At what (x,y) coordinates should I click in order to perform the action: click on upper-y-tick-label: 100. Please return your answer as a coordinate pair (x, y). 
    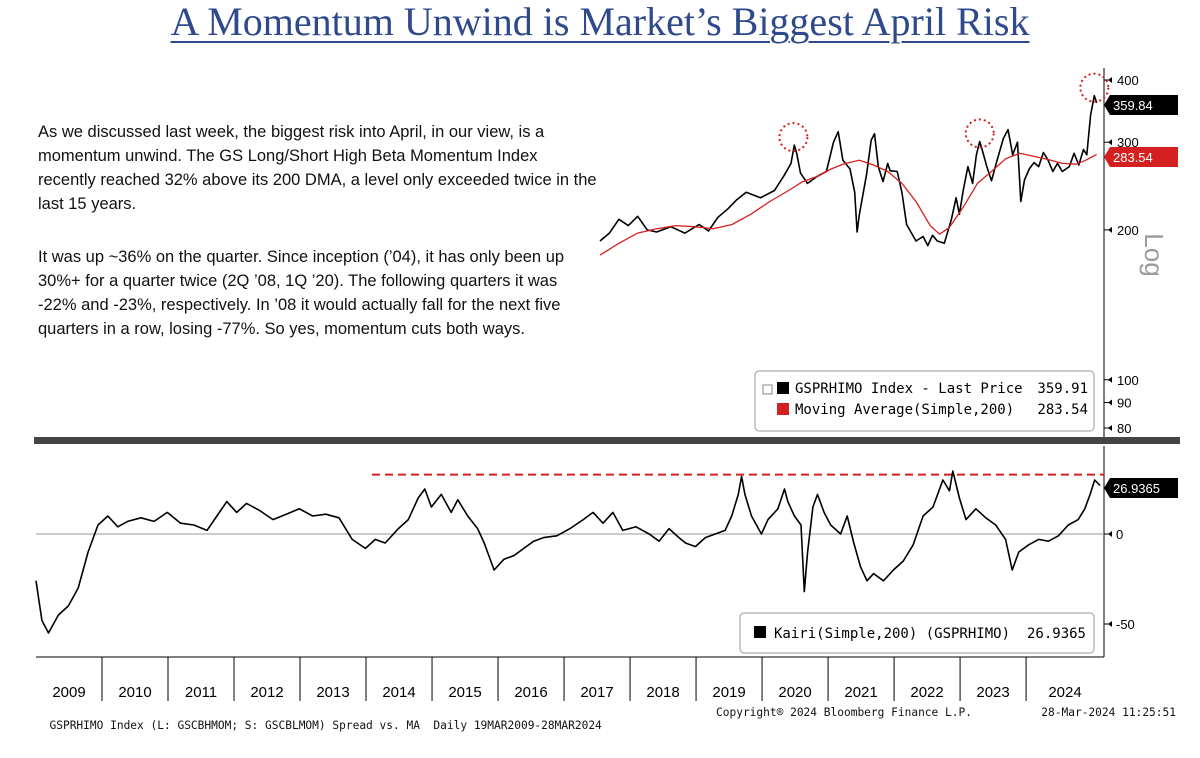
    Looking at the image, I should click on (1128, 380).